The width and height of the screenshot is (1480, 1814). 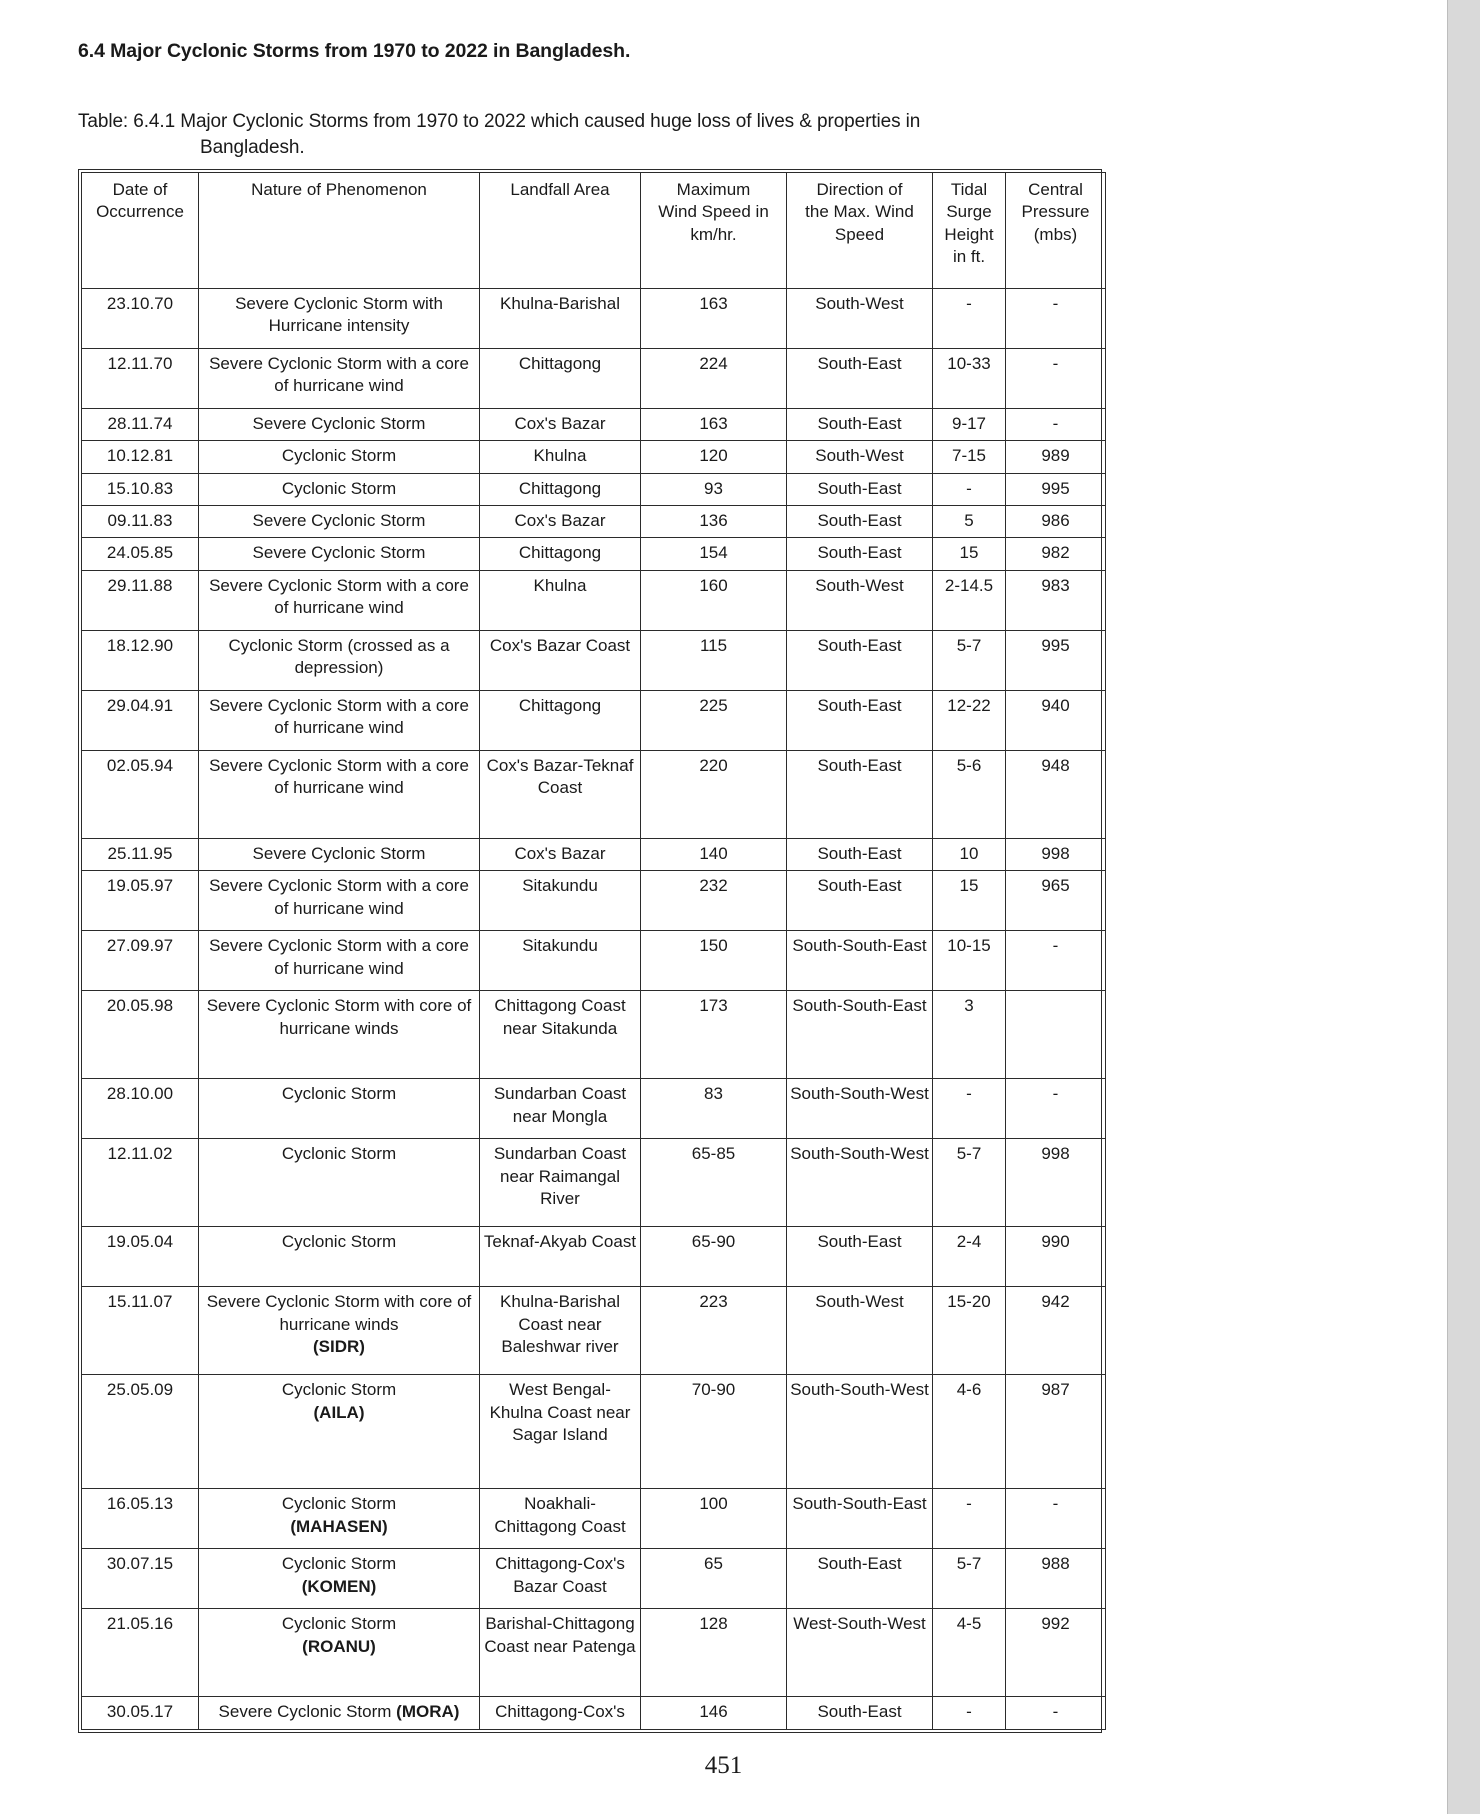 I want to click on cell-landfall-area: Cox's Bazar, so click(x=560, y=521).